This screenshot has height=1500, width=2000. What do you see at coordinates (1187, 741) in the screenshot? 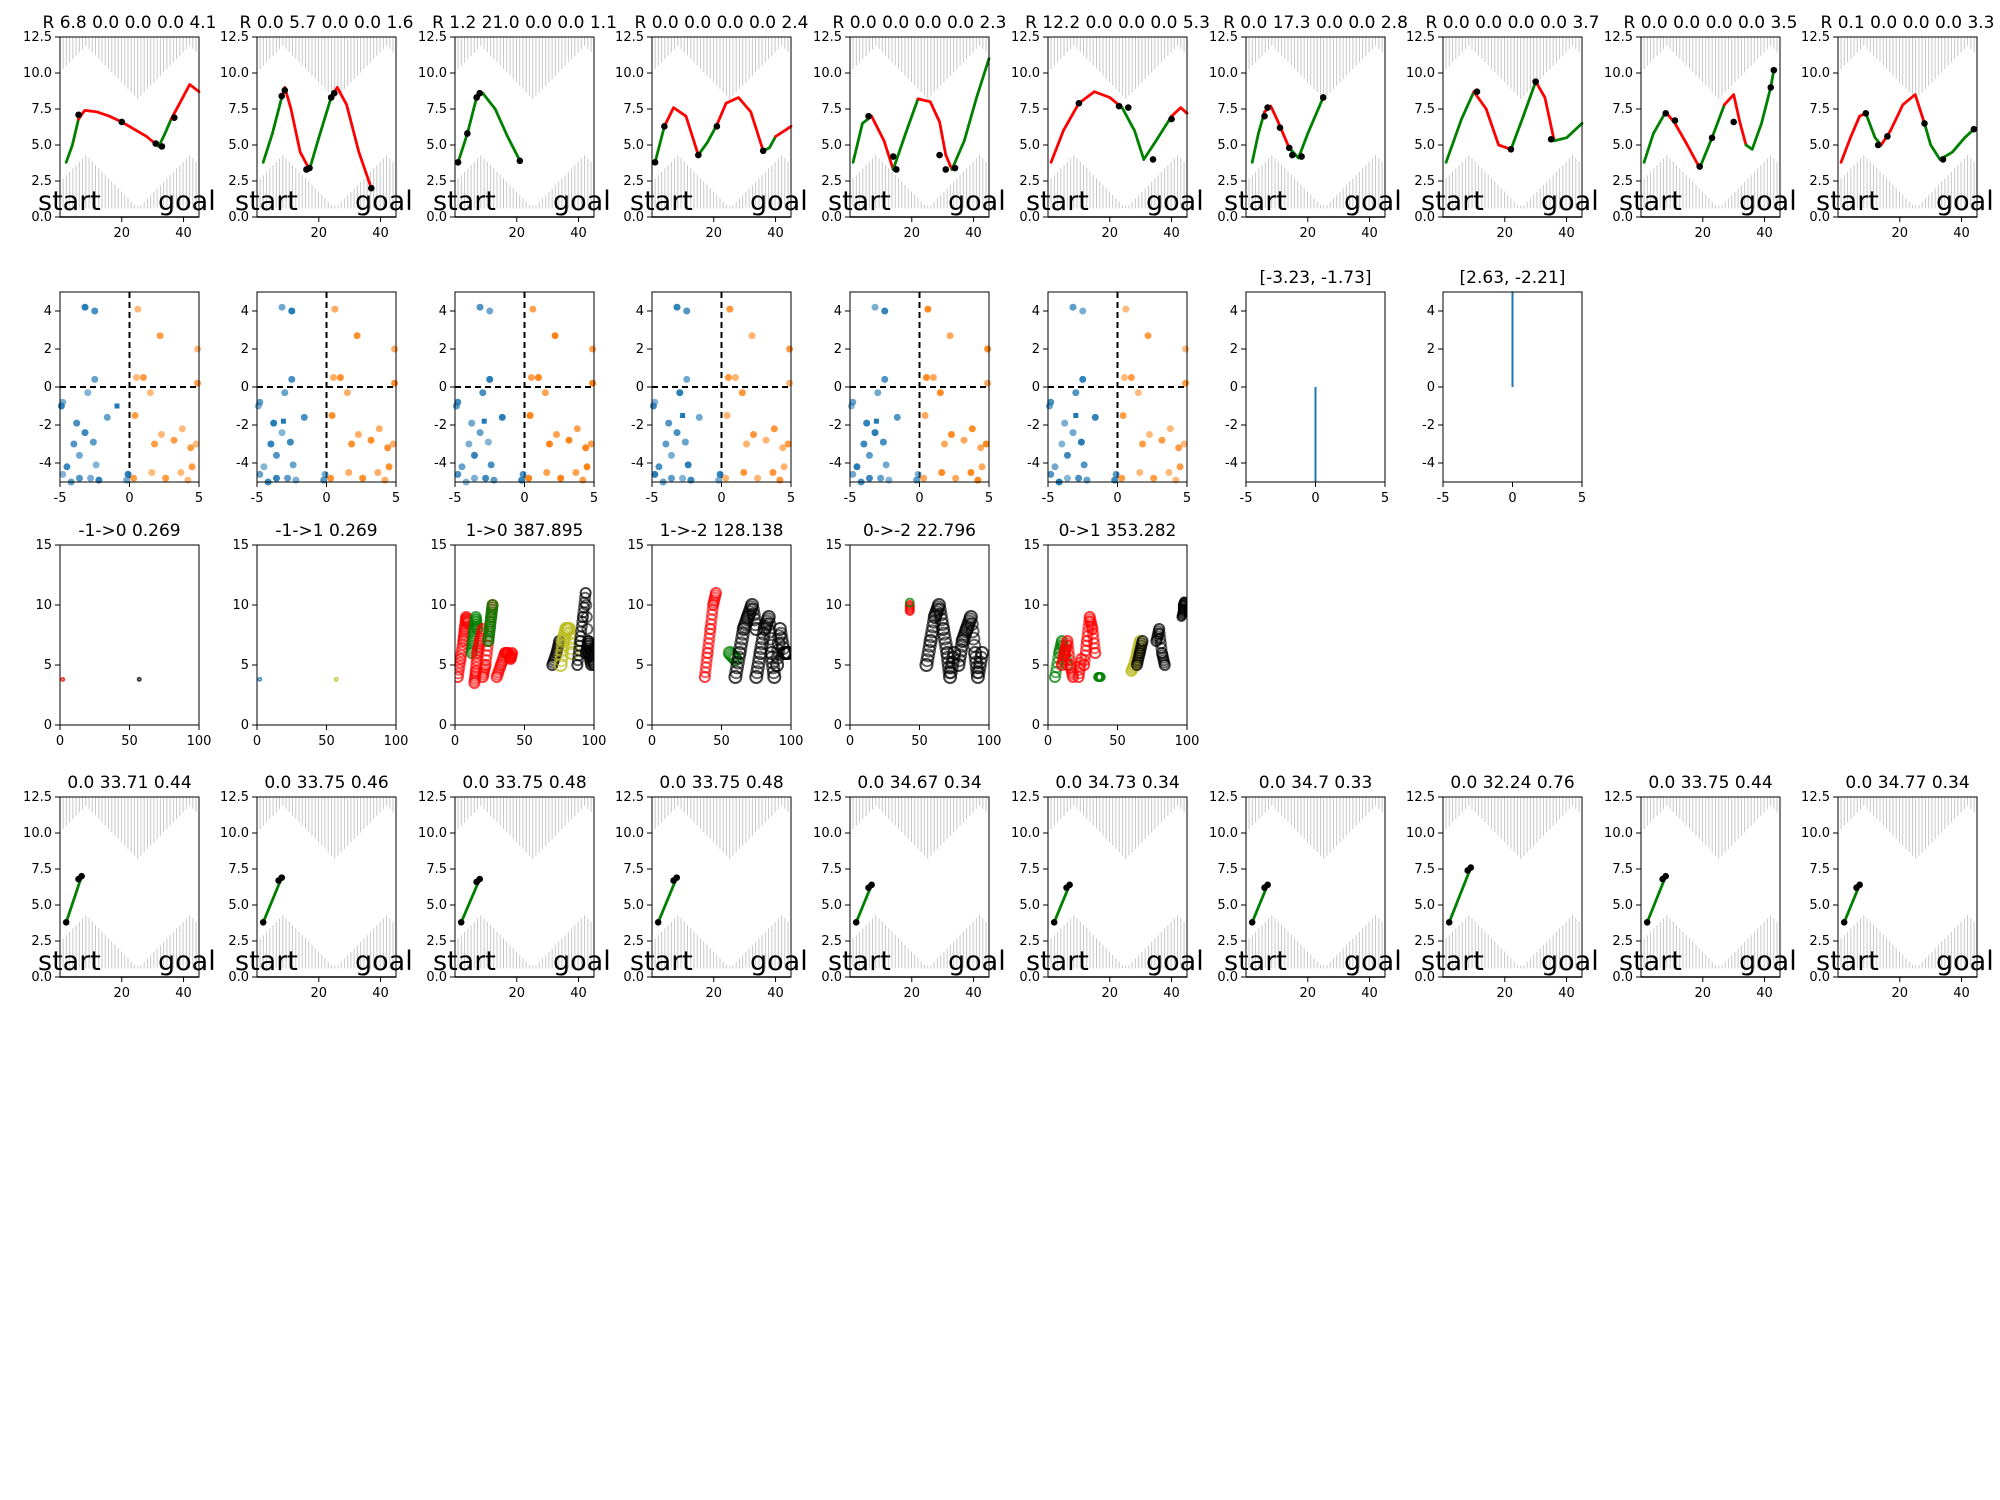
I see `x-tick-label: 100` at bounding box center [1187, 741].